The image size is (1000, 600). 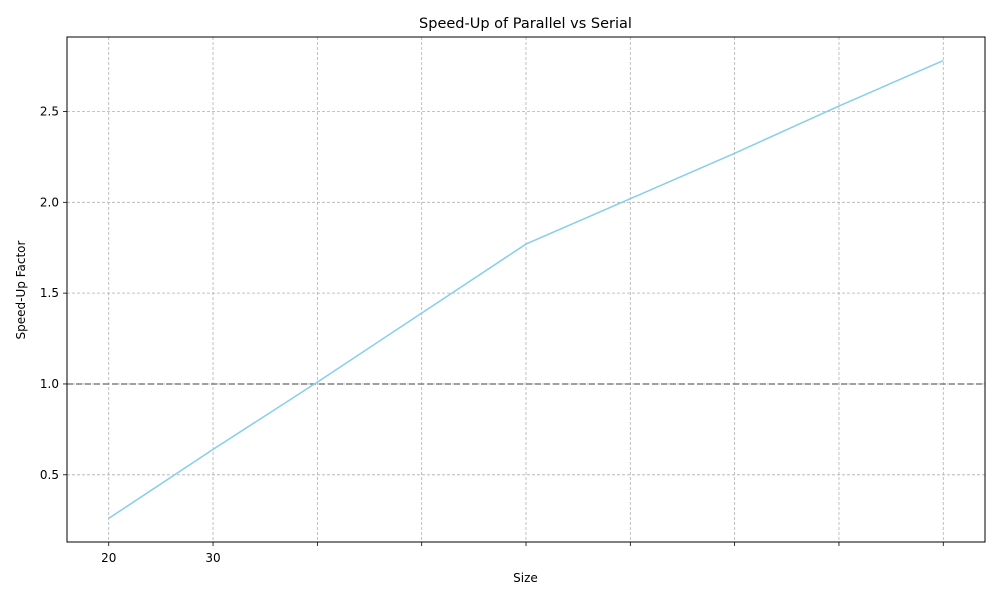 I want to click on y-tick-label: 2.5, so click(x=49, y=111).